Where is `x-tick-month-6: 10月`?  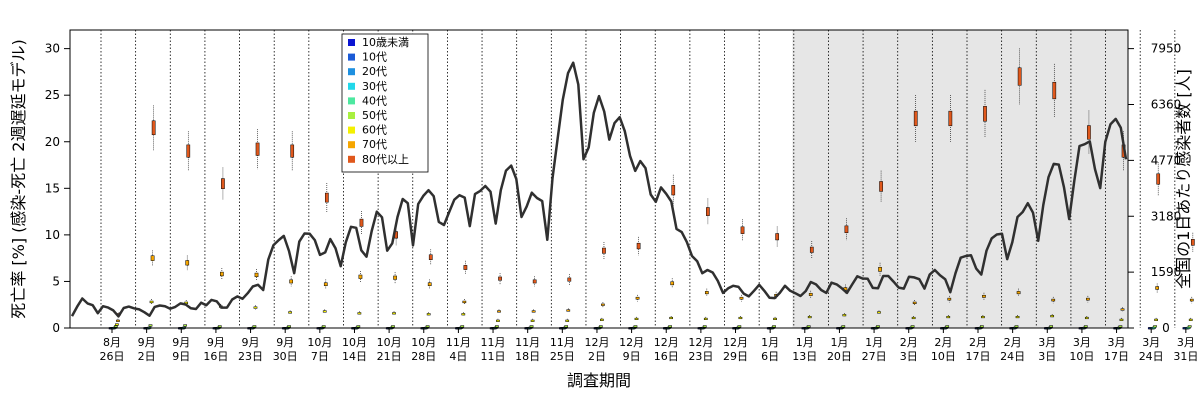 x-tick-month-6: 10月 is located at coordinates (319, 342).